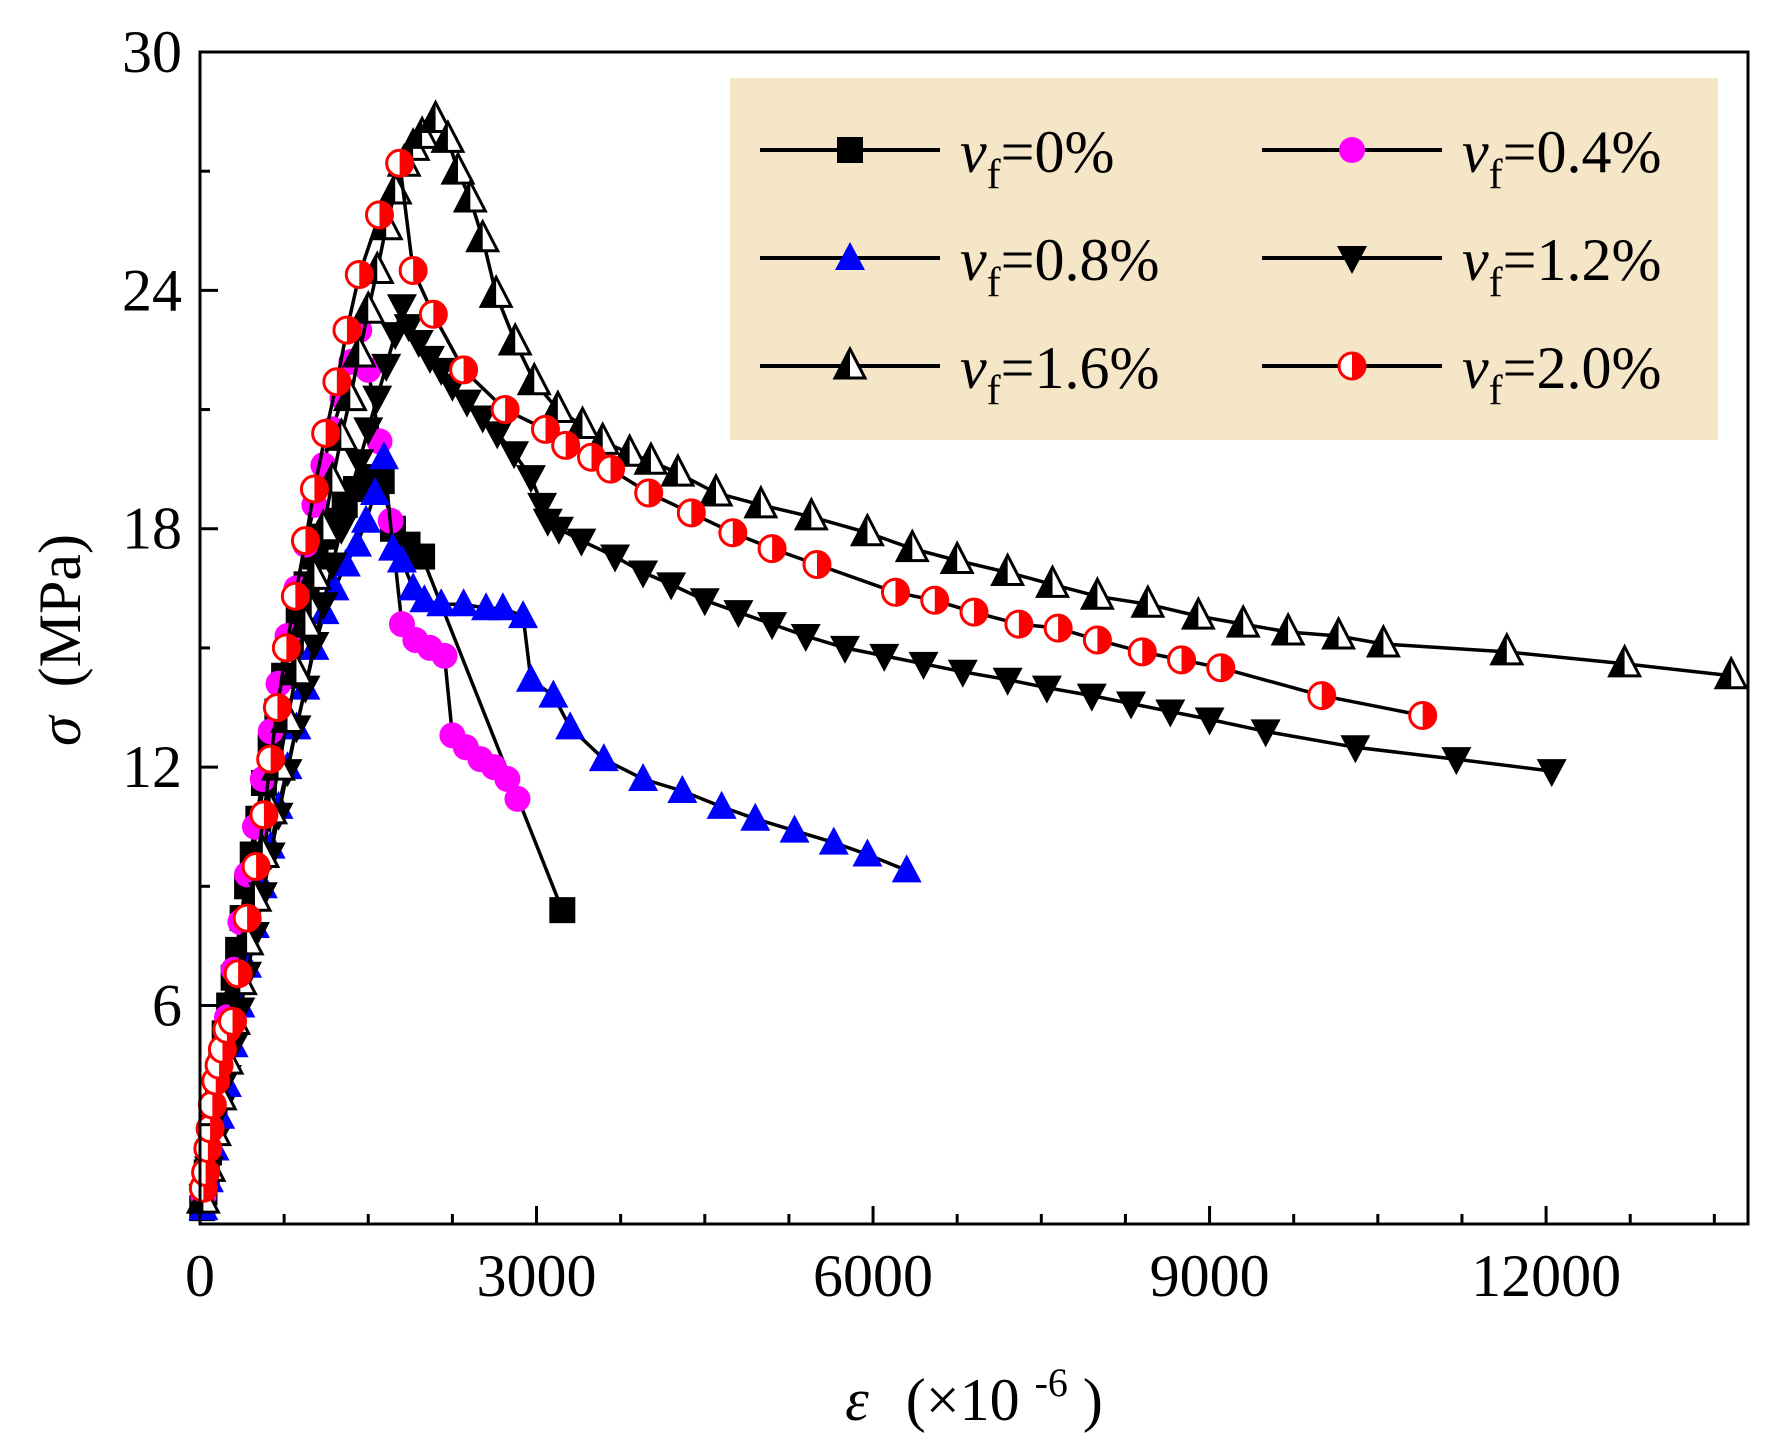 The height and width of the screenshot is (1454, 1767). What do you see at coordinates (937, 158) in the screenshot?
I see `legend-entry-1: vf=0%` at bounding box center [937, 158].